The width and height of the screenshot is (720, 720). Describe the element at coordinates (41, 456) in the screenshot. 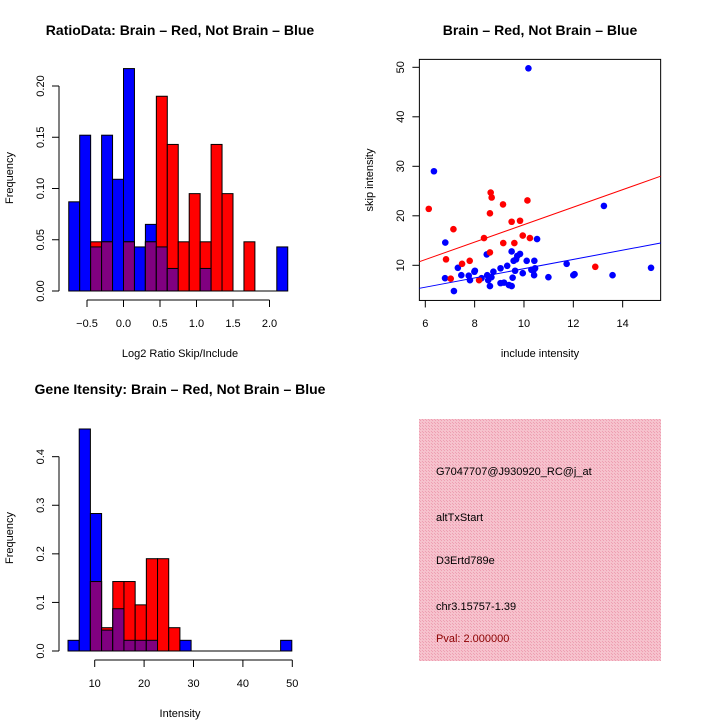

I see `y-tick-label: 0.4` at that location.